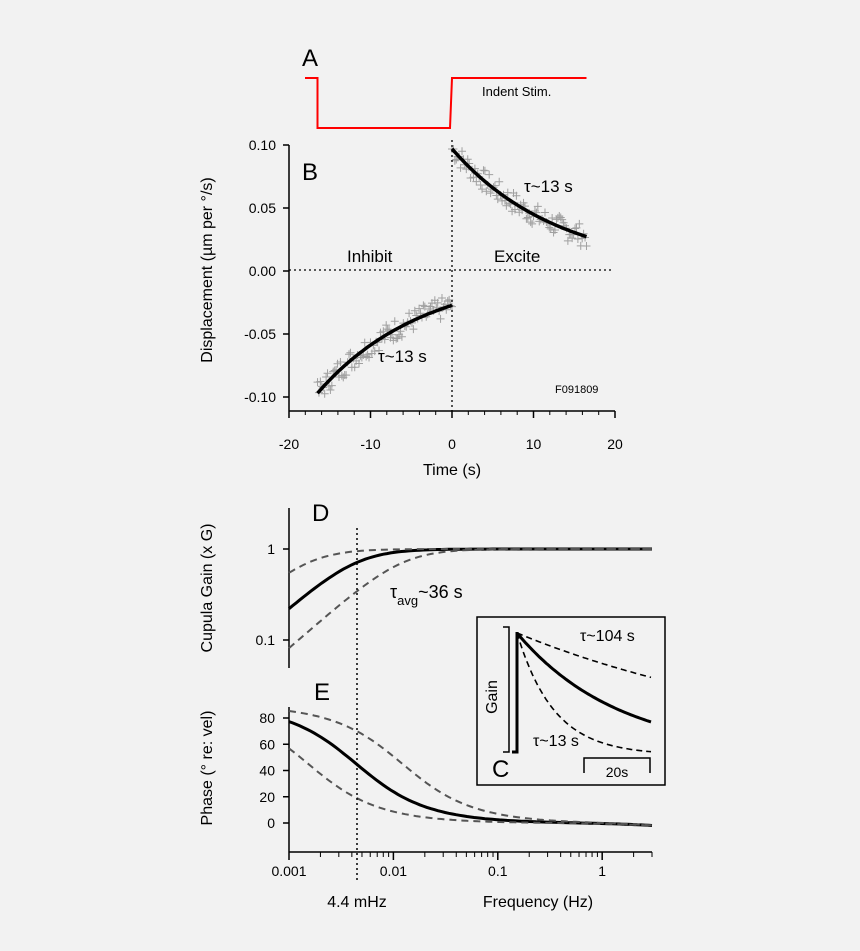 This screenshot has height=951, width=860. What do you see at coordinates (607, 636) in the screenshot?
I see `inset-tau-slow-label: τ~104 s` at bounding box center [607, 636].